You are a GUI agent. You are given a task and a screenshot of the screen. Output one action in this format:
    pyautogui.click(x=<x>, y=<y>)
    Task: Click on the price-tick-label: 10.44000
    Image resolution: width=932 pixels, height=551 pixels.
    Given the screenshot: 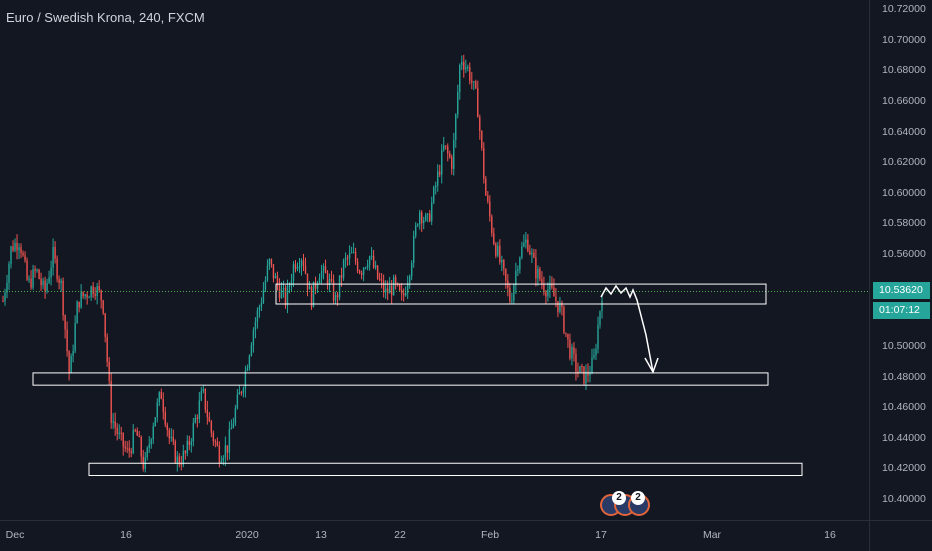 What is the action you would take?
    pyautogui.click(x=904, y=437)
    